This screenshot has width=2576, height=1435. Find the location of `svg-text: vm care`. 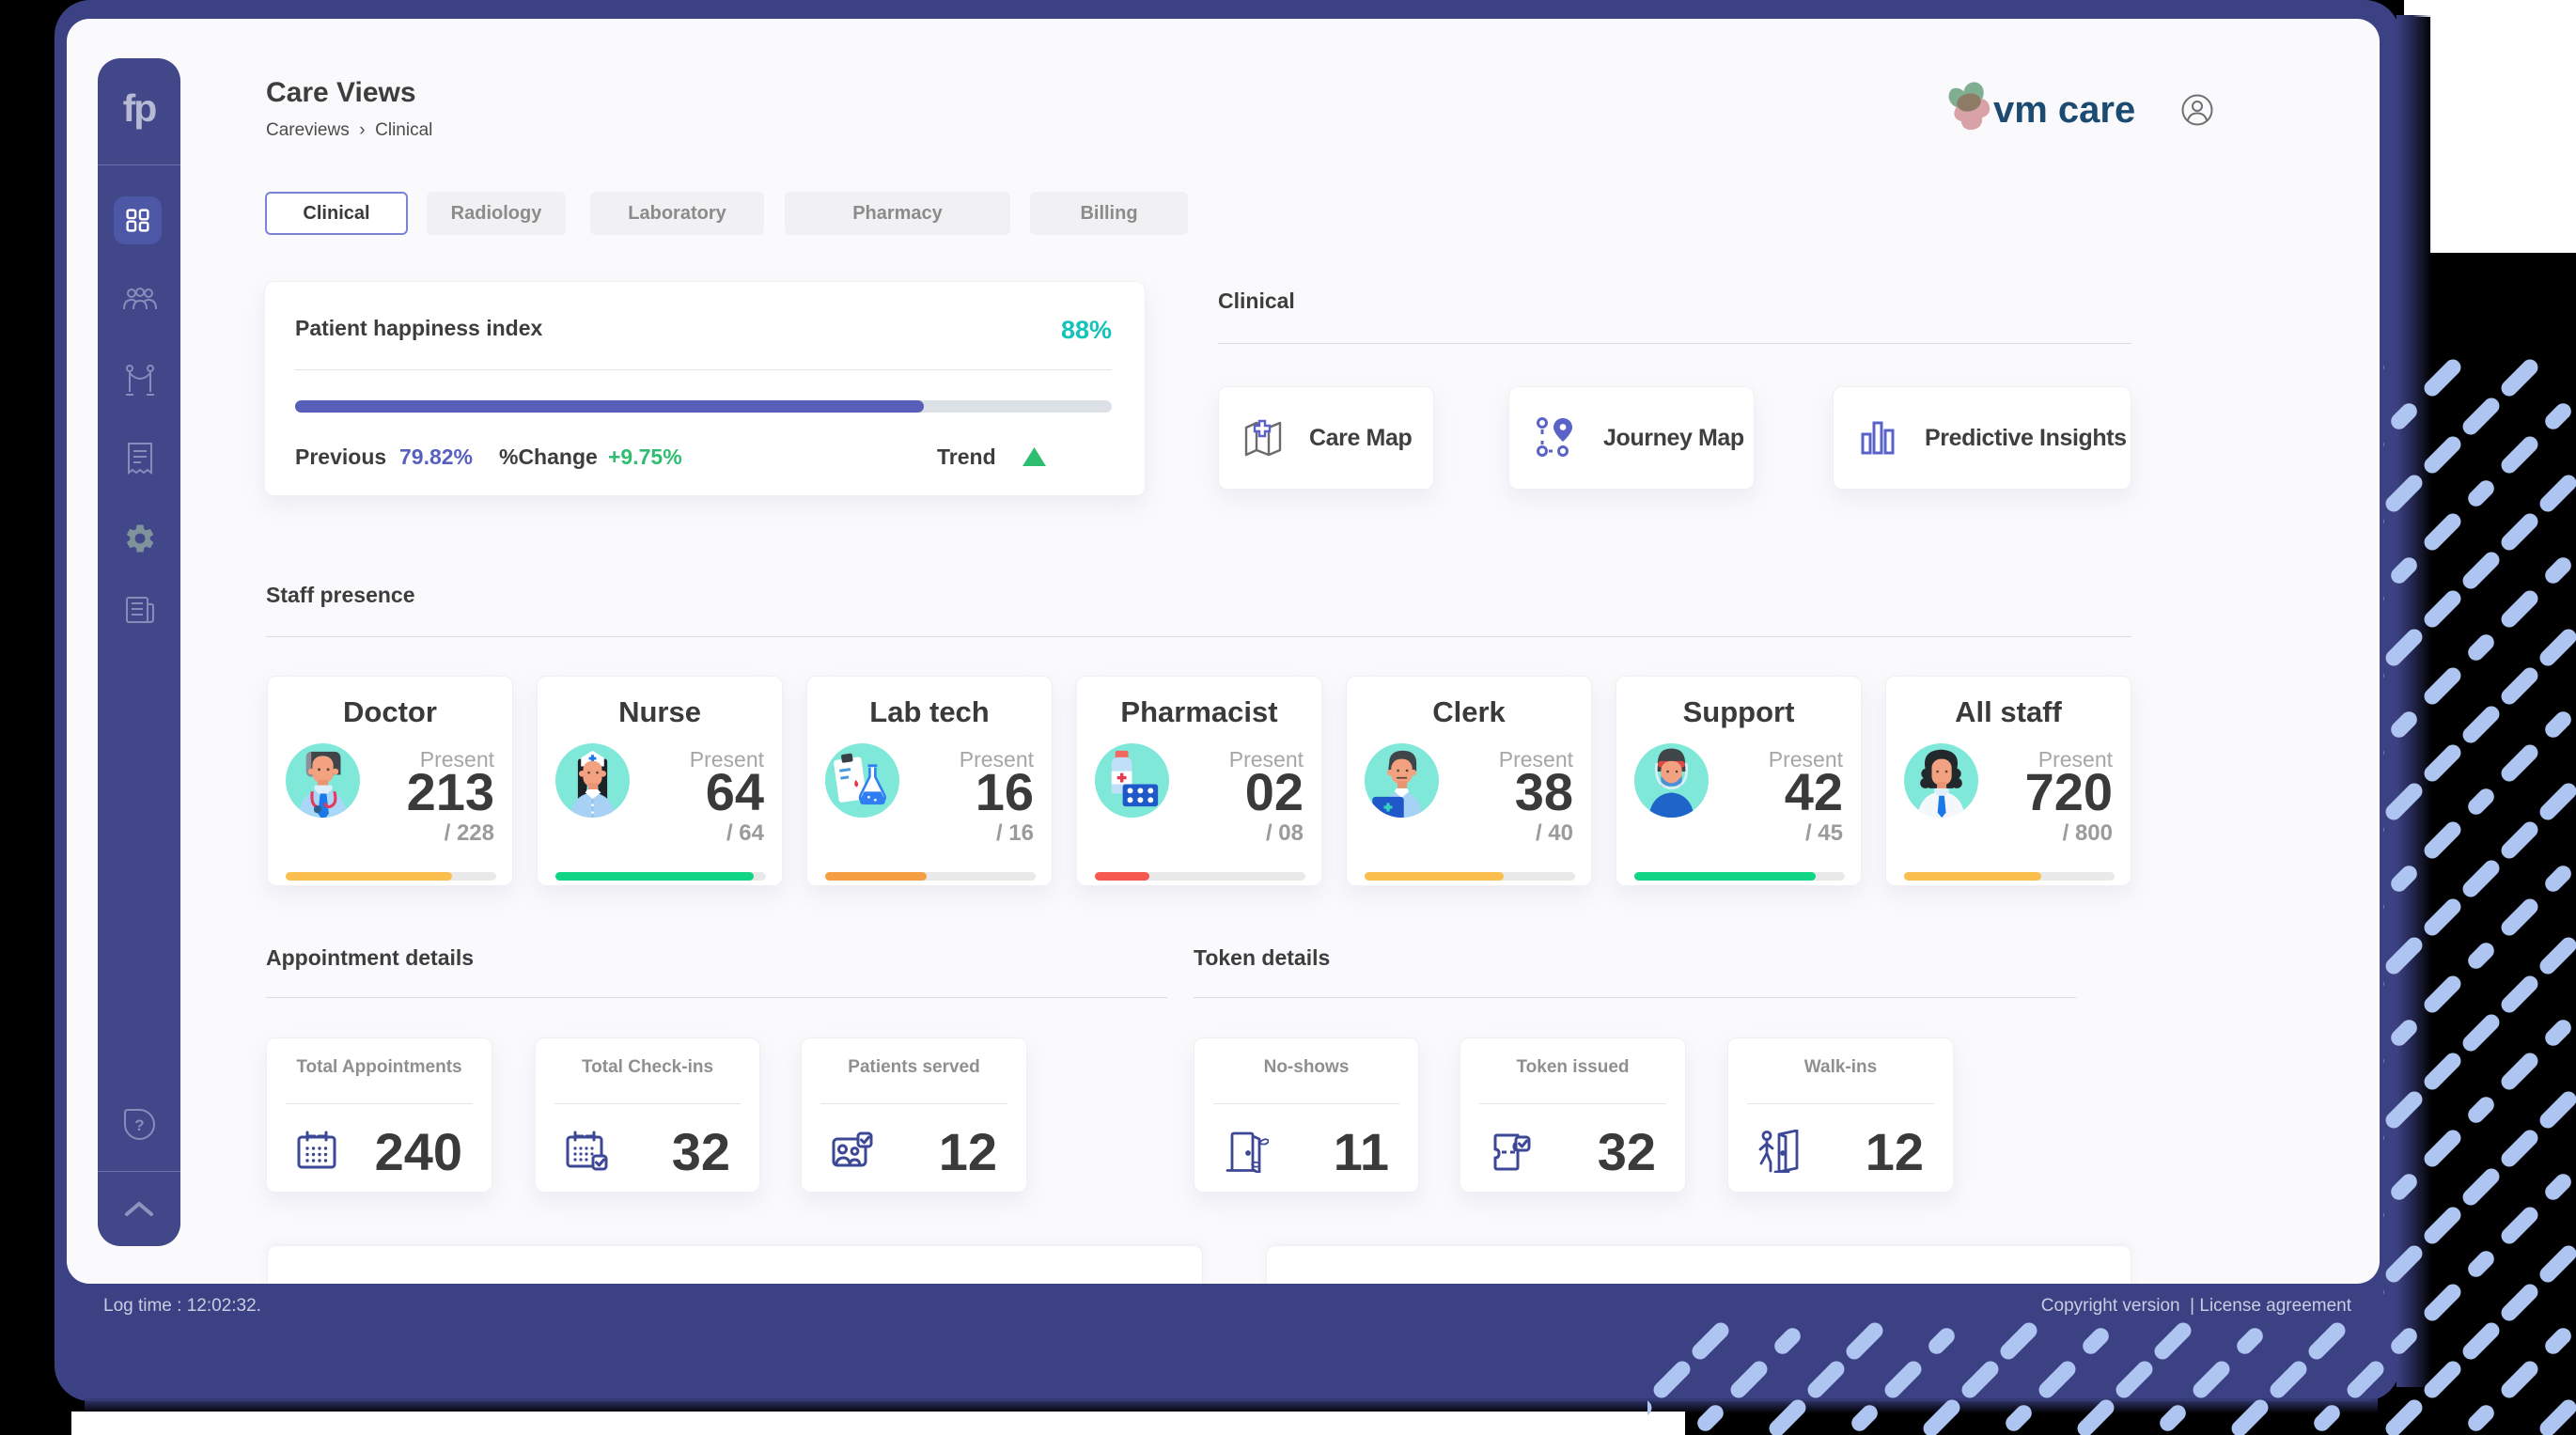

svg-text: vm care is located at coordinates (2064, 110).